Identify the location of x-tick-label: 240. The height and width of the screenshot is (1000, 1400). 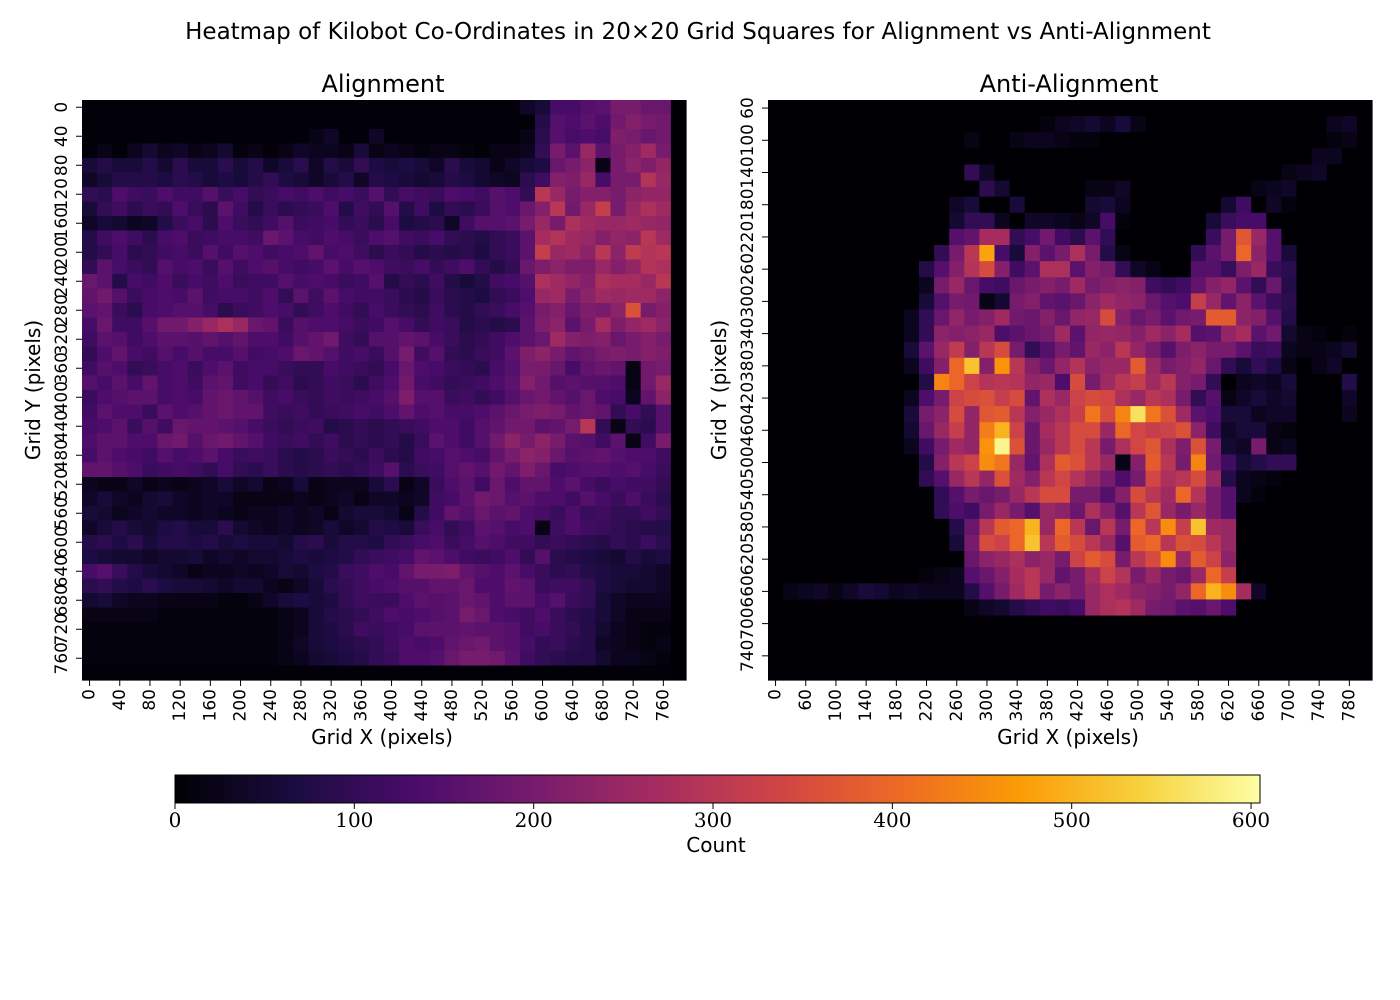
(271, 705).